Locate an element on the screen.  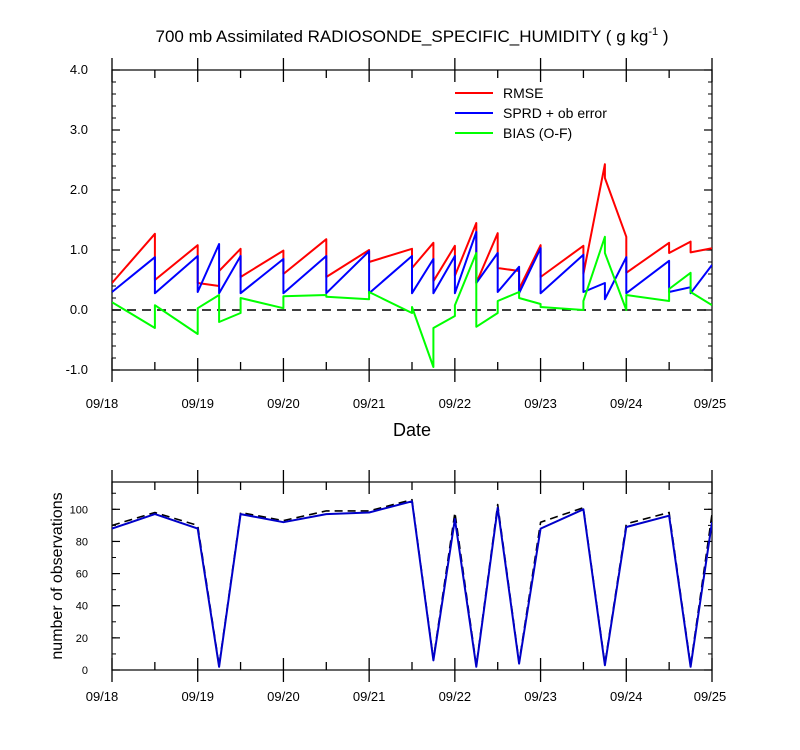
x-axis-title: Date is located at coordinates (412, 430).